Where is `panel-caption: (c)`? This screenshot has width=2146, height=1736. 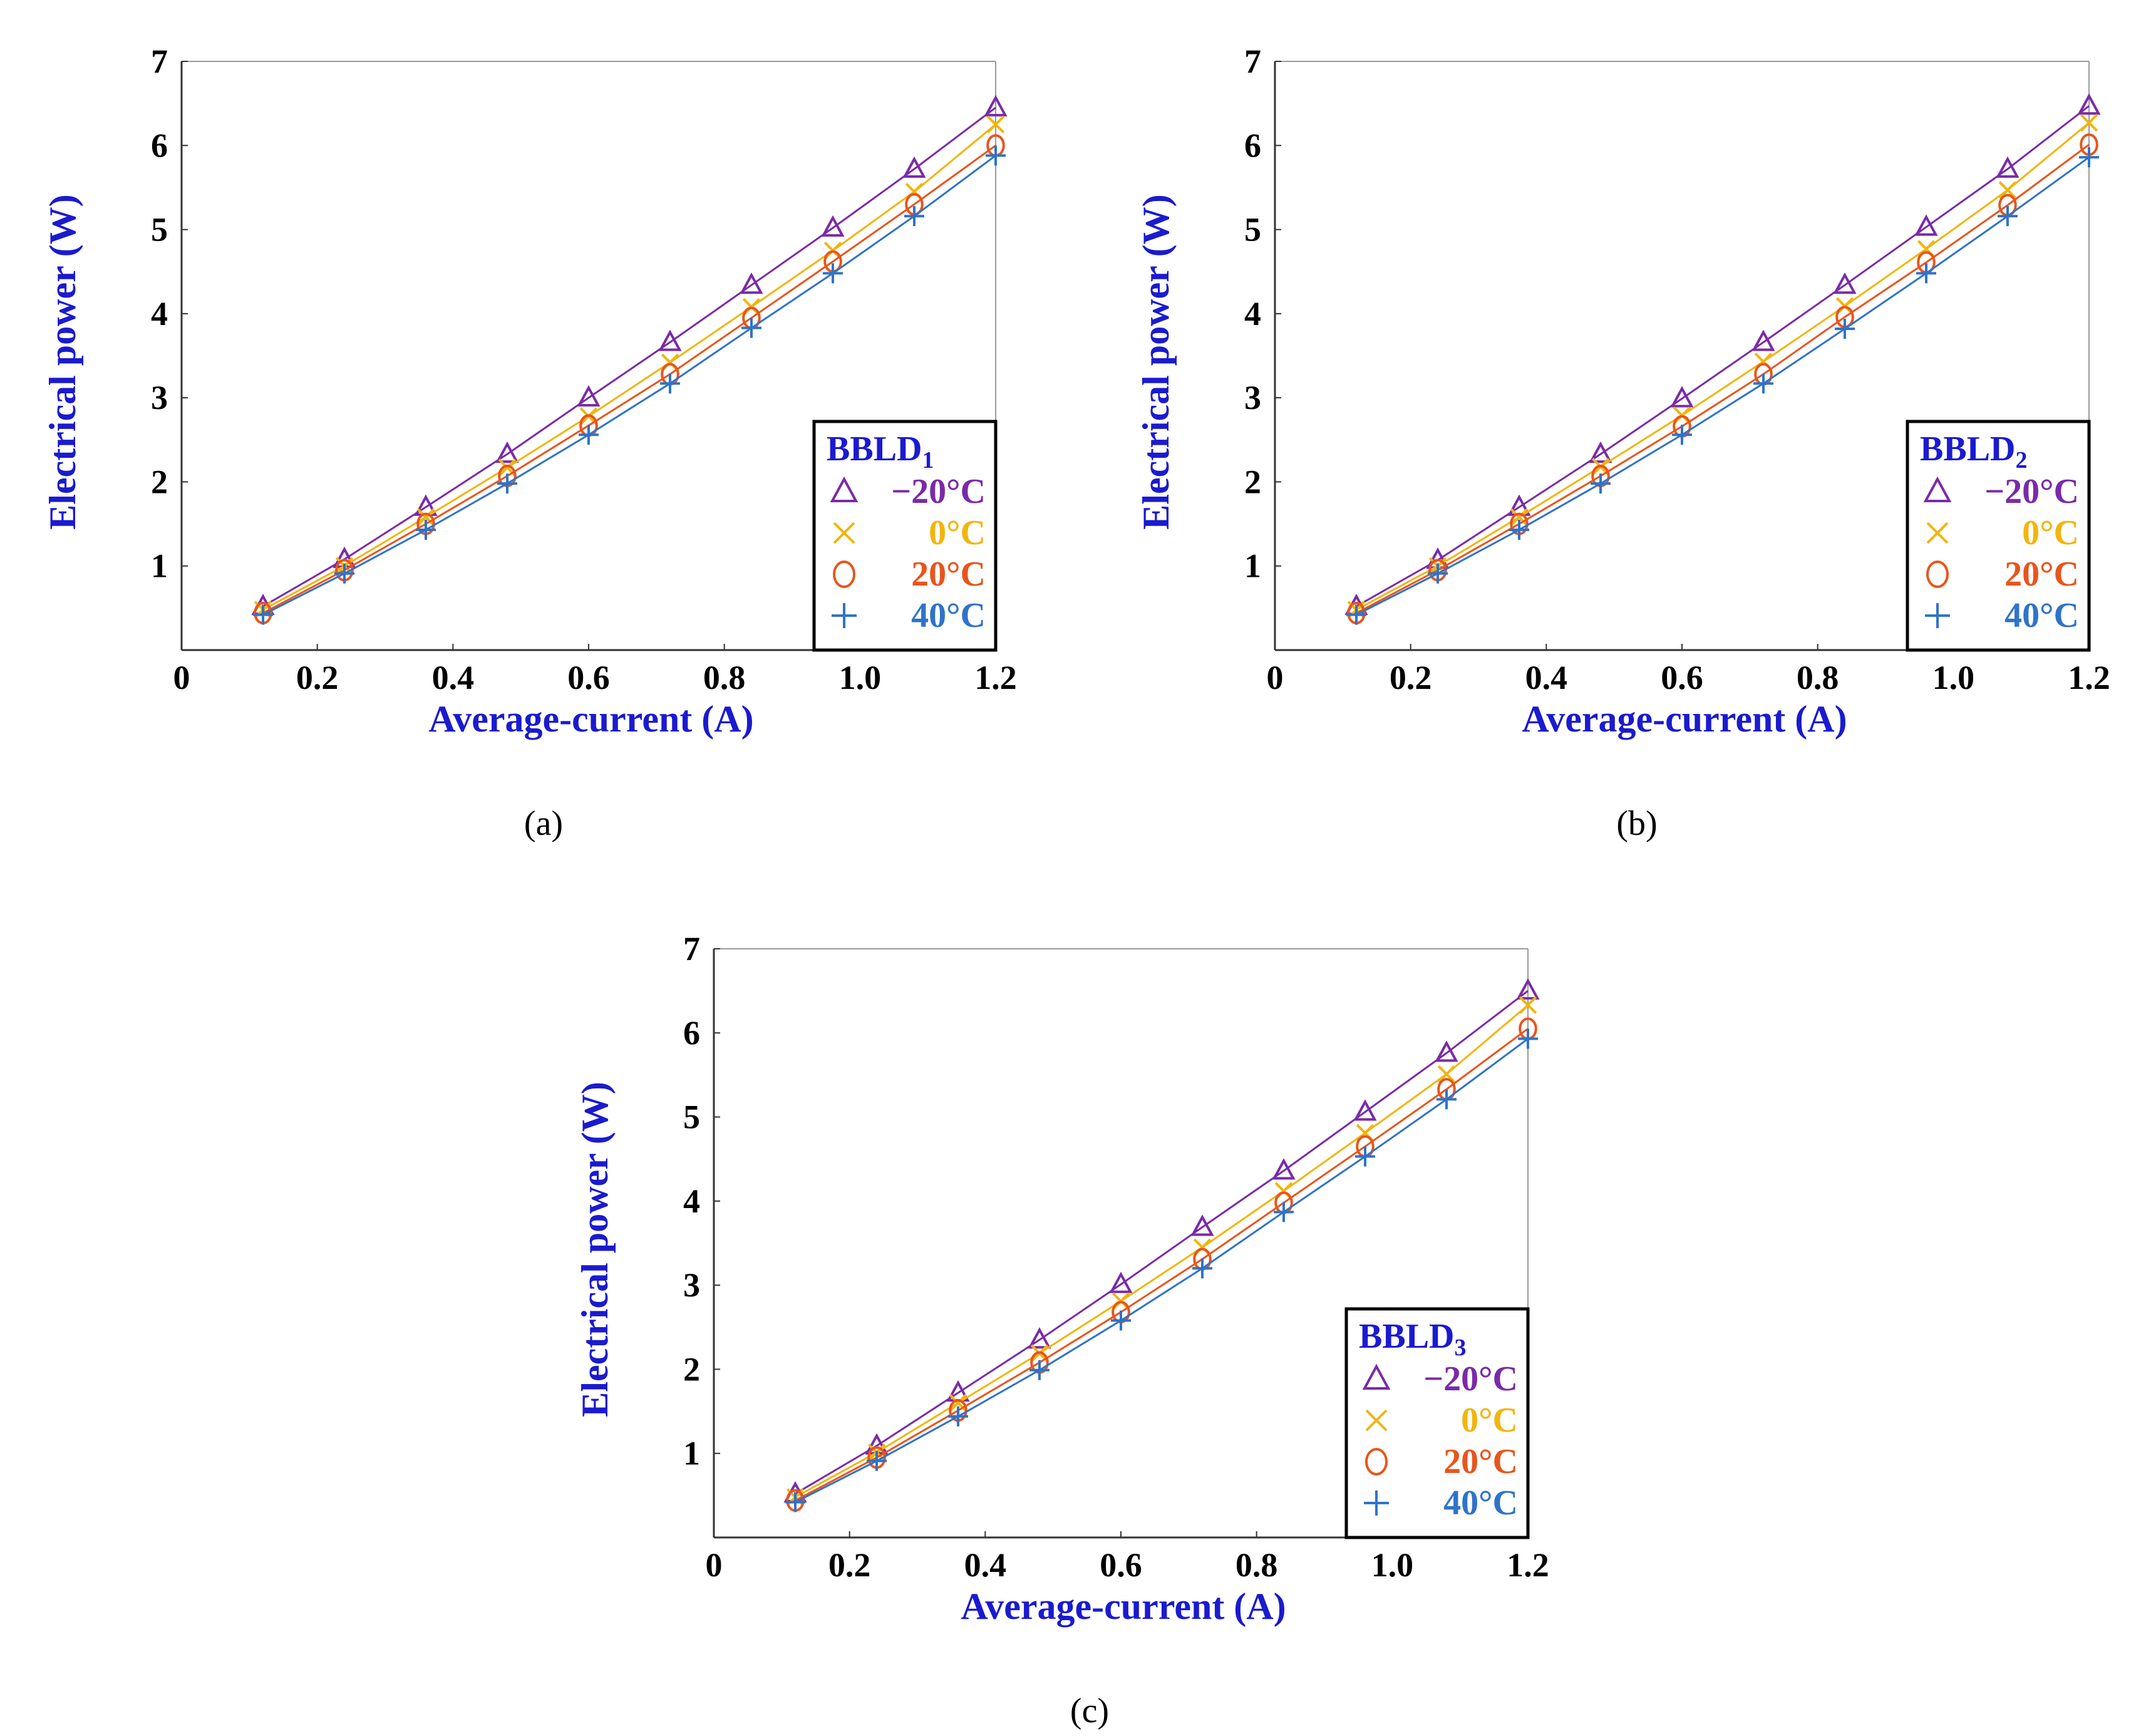
panel-caption: (c) is located at coordinates (1089, 1711).